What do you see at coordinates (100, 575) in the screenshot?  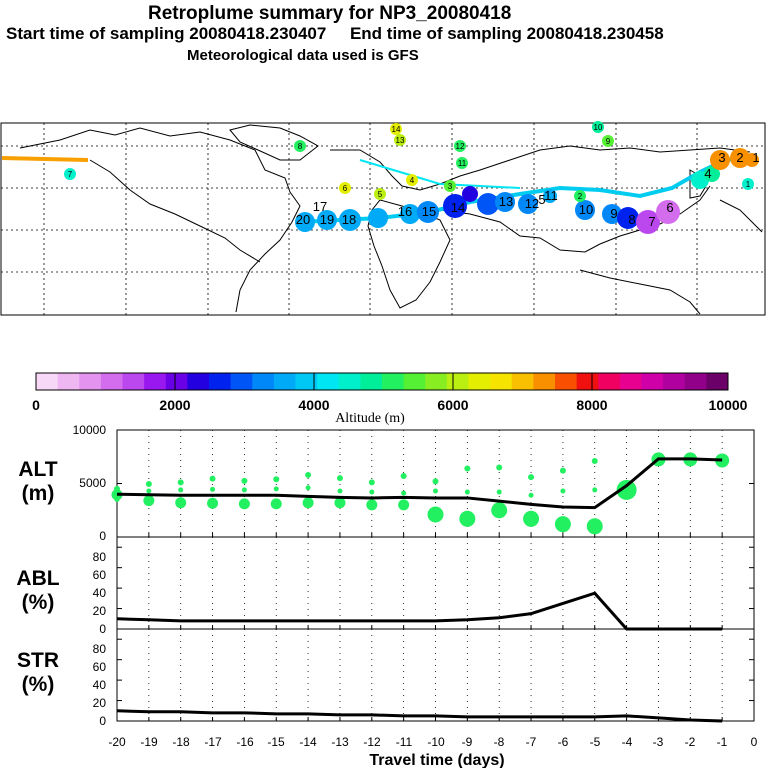 I see `abl-tick-60: 60` at bounding box center [100, 575].